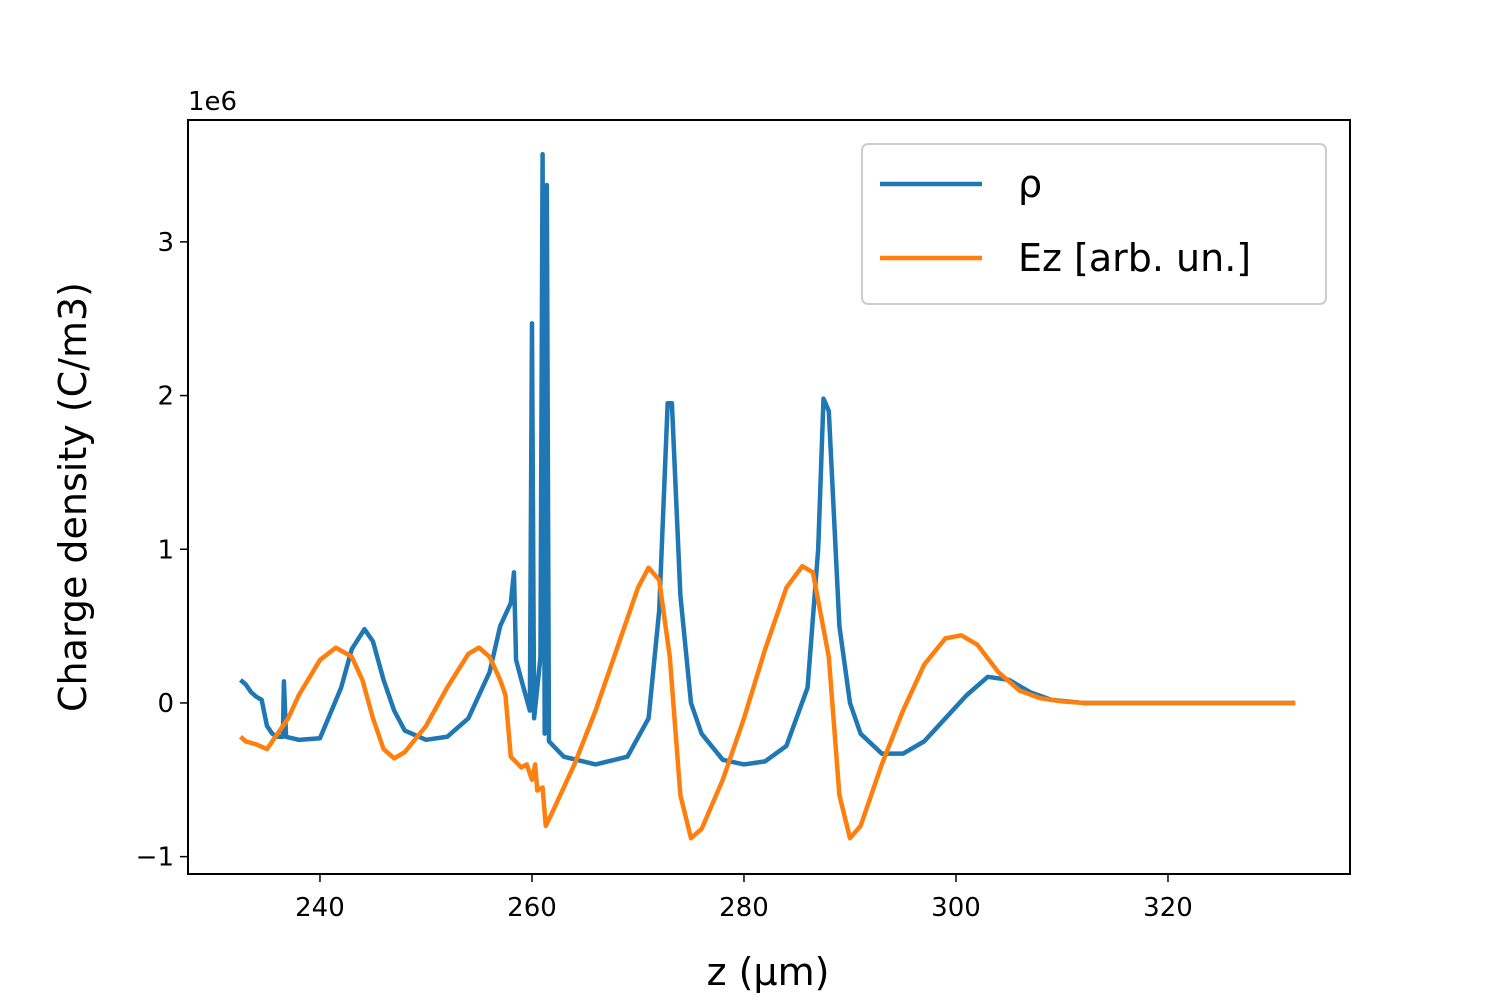 The image size is (1500, 1000). What do you see at coordinates (155, 858) in the screenshot?
I see `y-tick-label: −1` at bounding box center [155, 858].